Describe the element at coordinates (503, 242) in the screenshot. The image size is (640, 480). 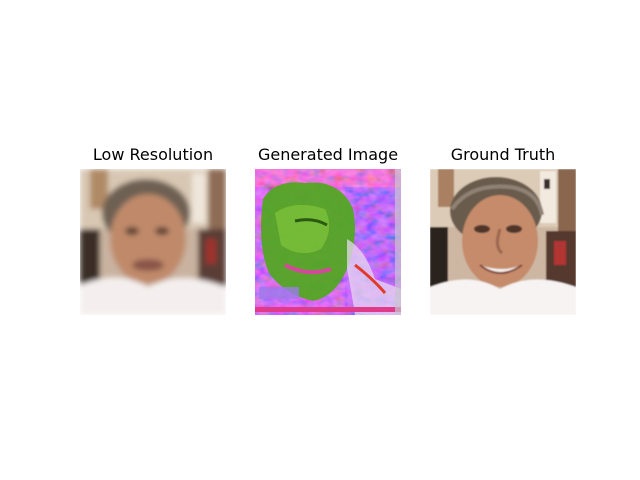
I see `ground-truth-image` at that location.